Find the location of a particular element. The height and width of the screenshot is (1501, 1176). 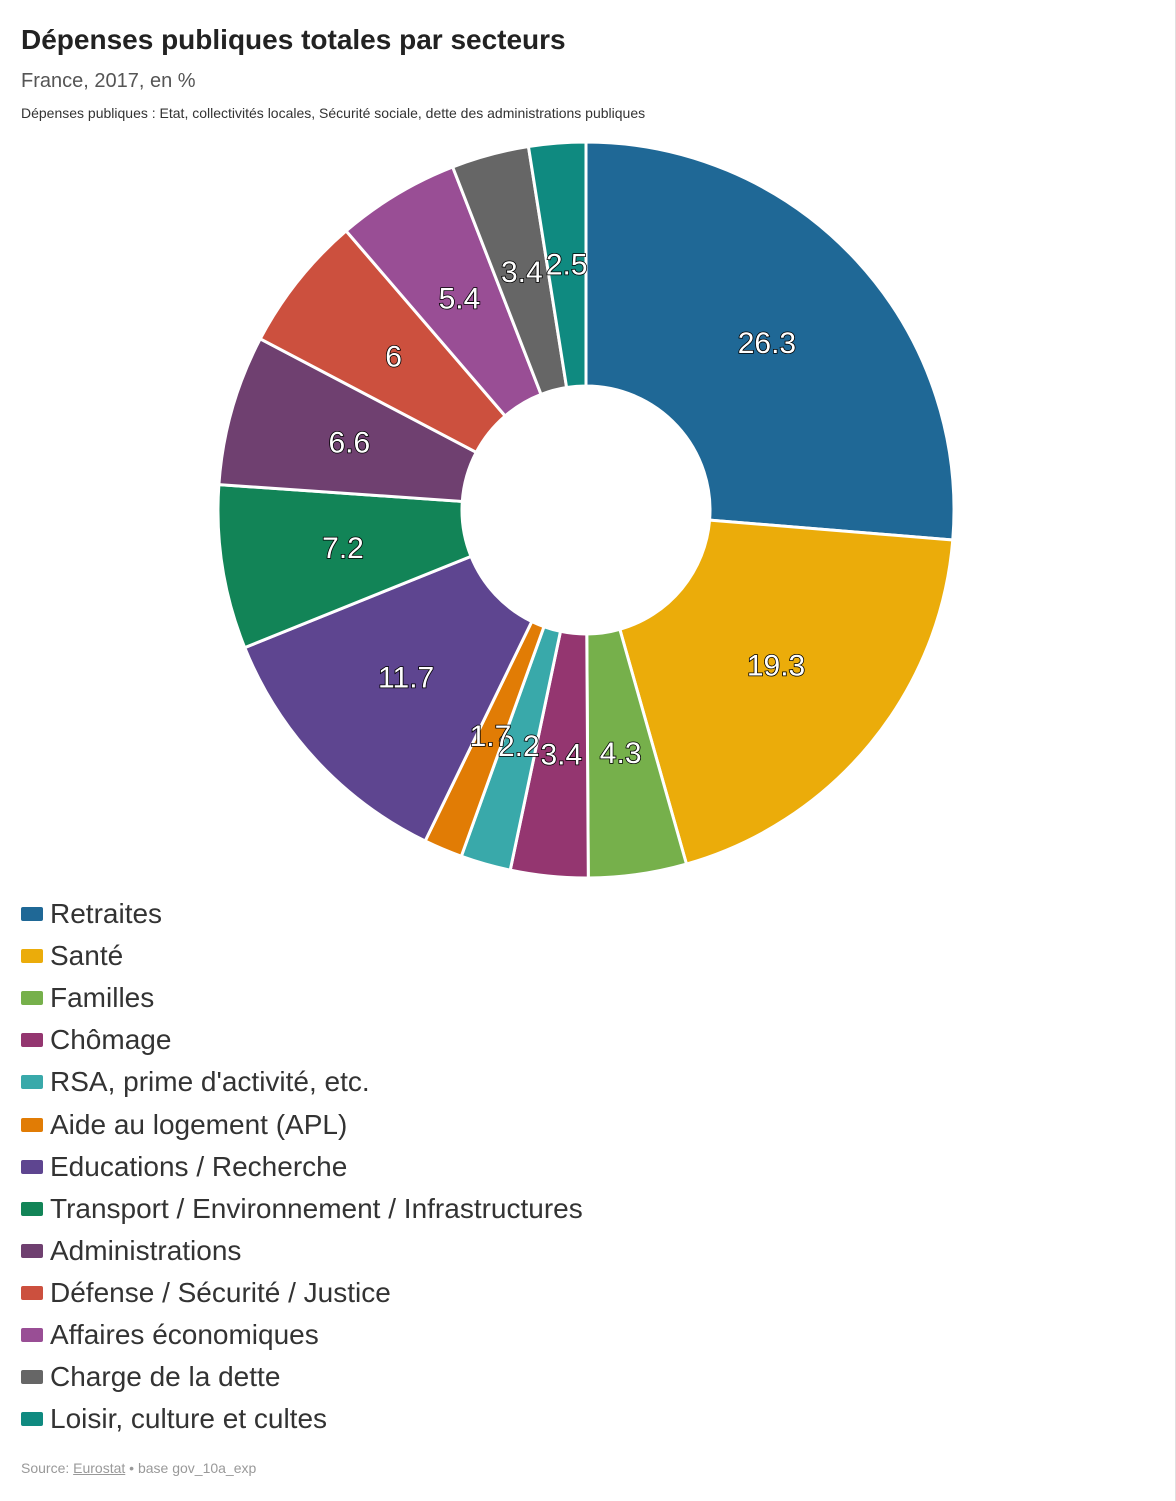

legend-item: Défense / Sécurité / Justice is located at coordinates (302, 1293).